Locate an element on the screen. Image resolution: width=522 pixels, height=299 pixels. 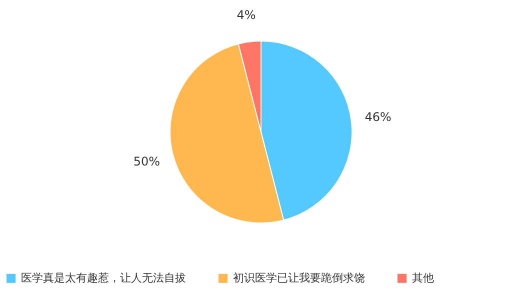
data-label: 50% is located at coordinates (146, 161).